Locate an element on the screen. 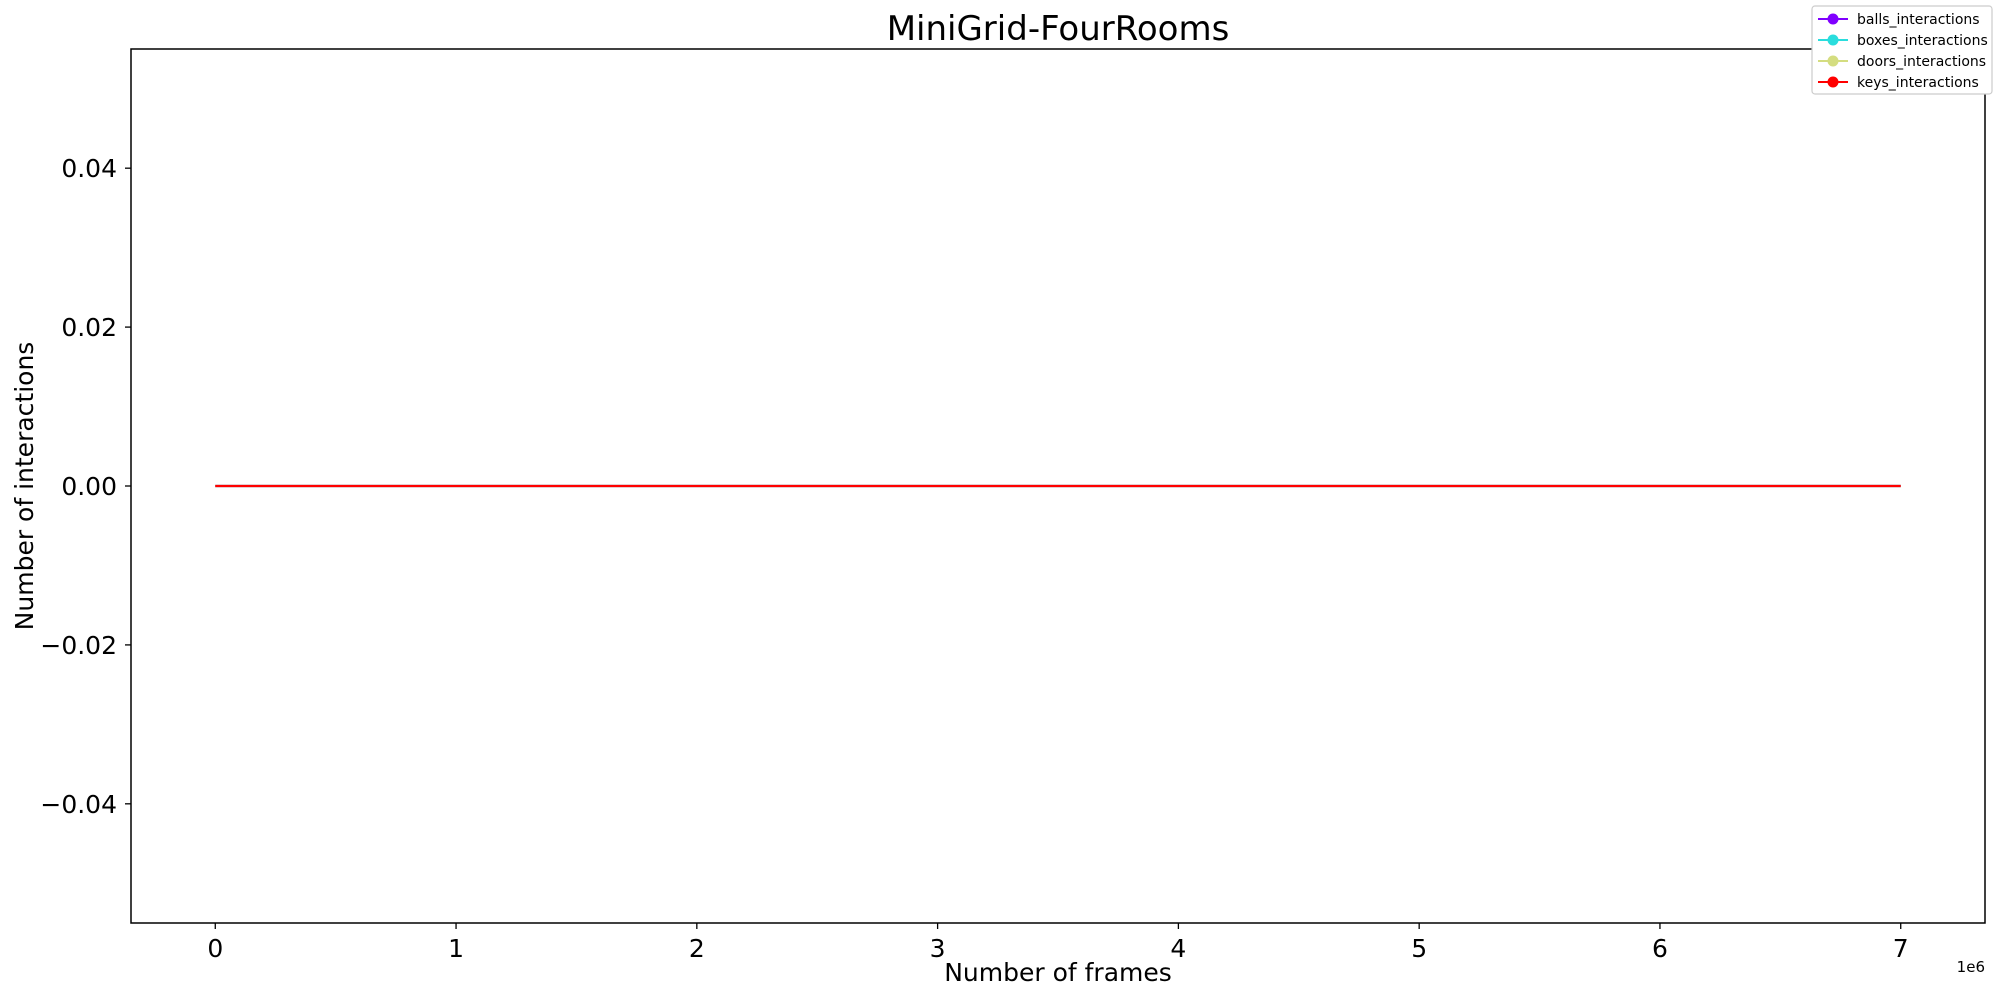 The image size is (2000, 1000). legend-frame is located at coordinates (1902, 50).